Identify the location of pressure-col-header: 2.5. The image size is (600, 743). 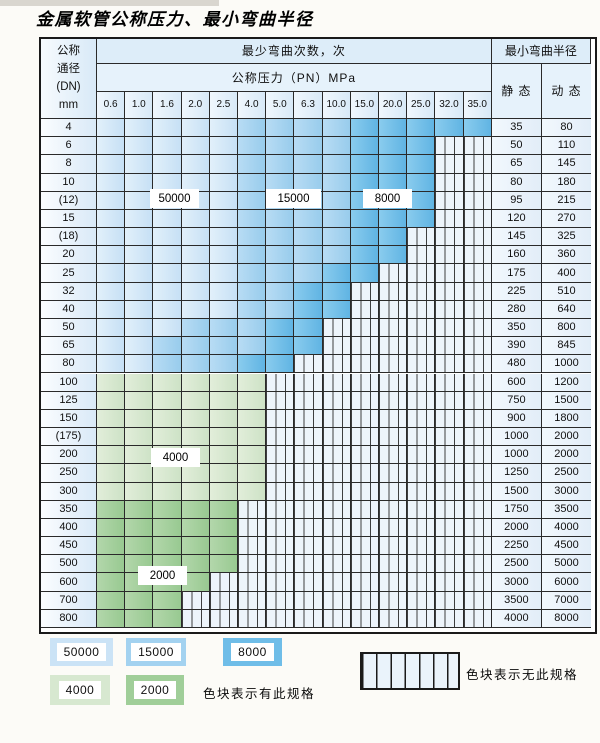
(223, 105).